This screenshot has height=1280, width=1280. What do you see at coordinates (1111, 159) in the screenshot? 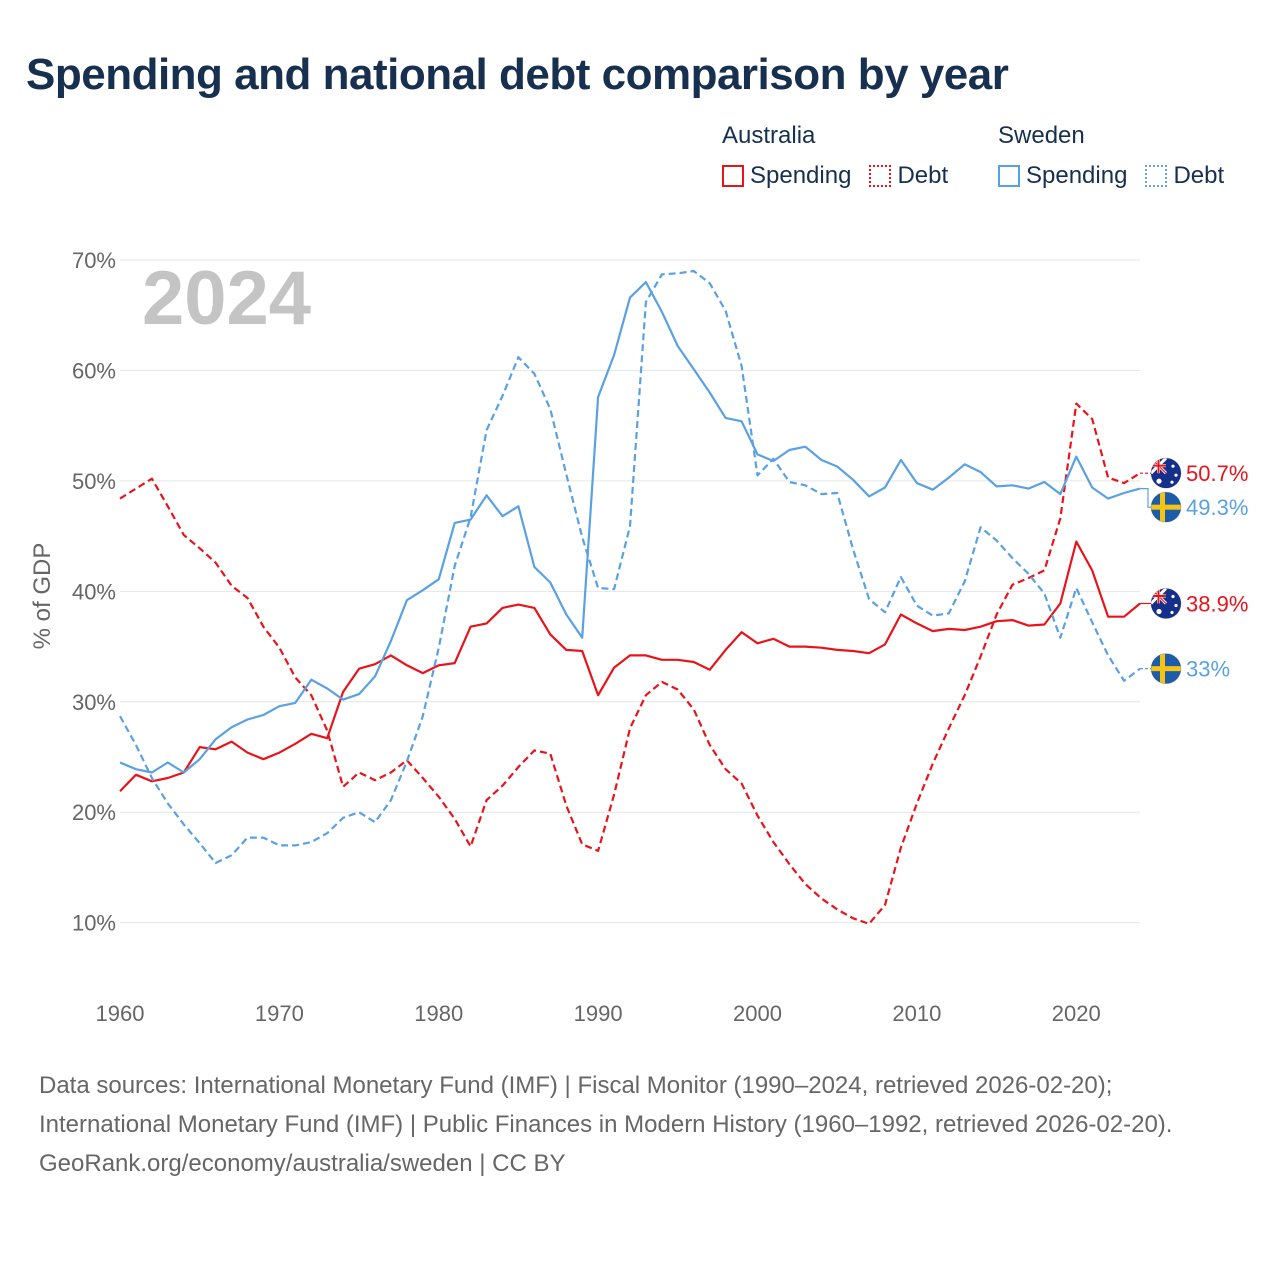
I see `legend-sweden: Sweden Spending Debt` at bounding box center [1111, 159].